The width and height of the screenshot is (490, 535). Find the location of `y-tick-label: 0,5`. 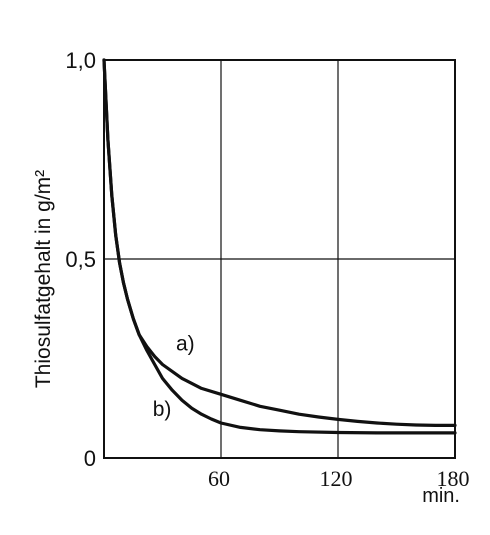

y-tick-label: 0,5 is located at coordinates (80, 259).